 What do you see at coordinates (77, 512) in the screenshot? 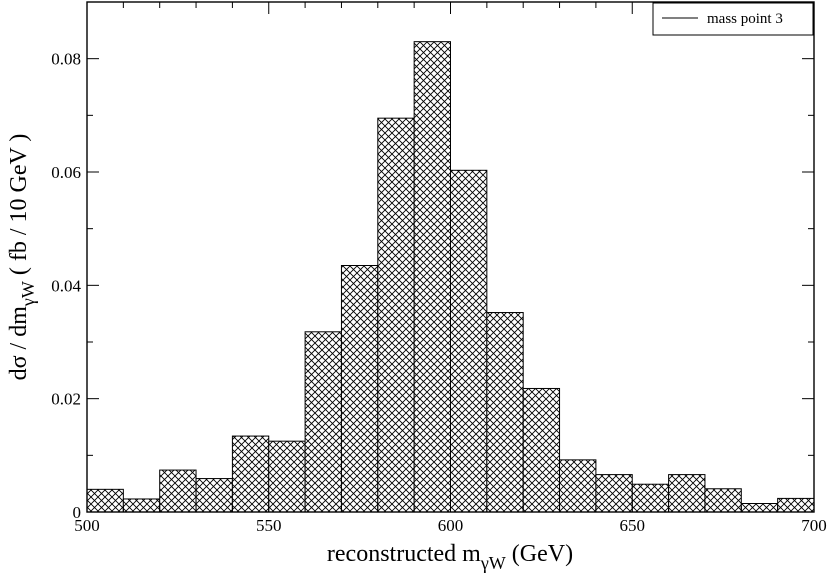
I see `y-tick-label: 0` at bounding box center [77, 512].